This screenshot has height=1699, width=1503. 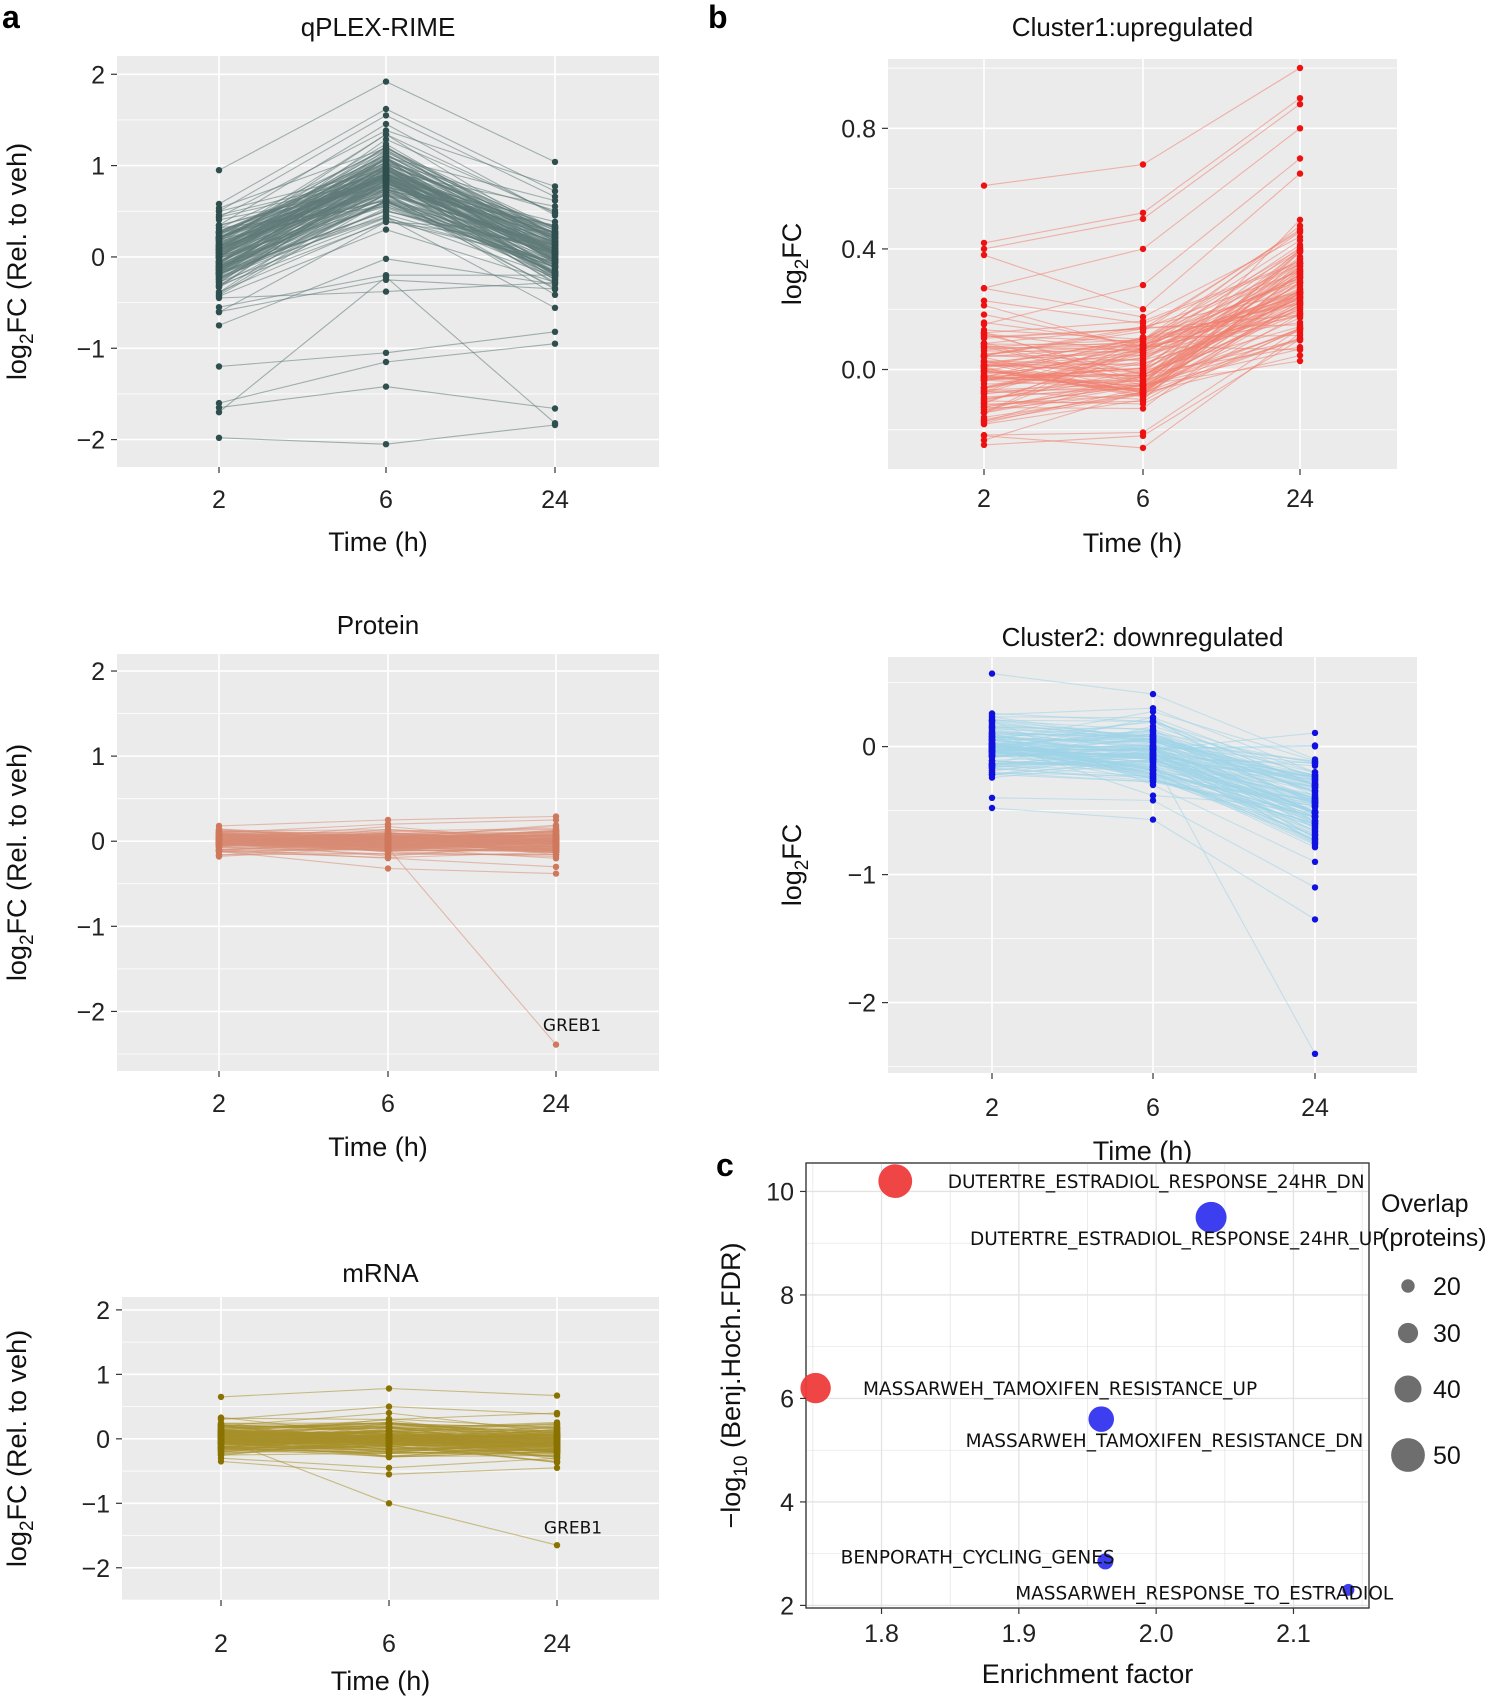 I want to click on legend-label: 20, so click(x=1447, y=1287).